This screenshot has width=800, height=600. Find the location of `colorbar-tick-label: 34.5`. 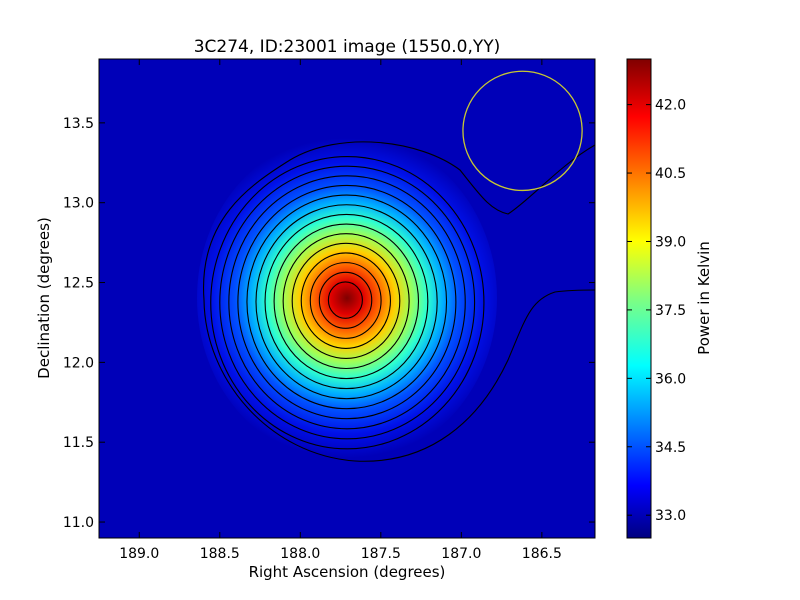

colorbar-tick-label: 34.5 is located at coordinates (670, 448).